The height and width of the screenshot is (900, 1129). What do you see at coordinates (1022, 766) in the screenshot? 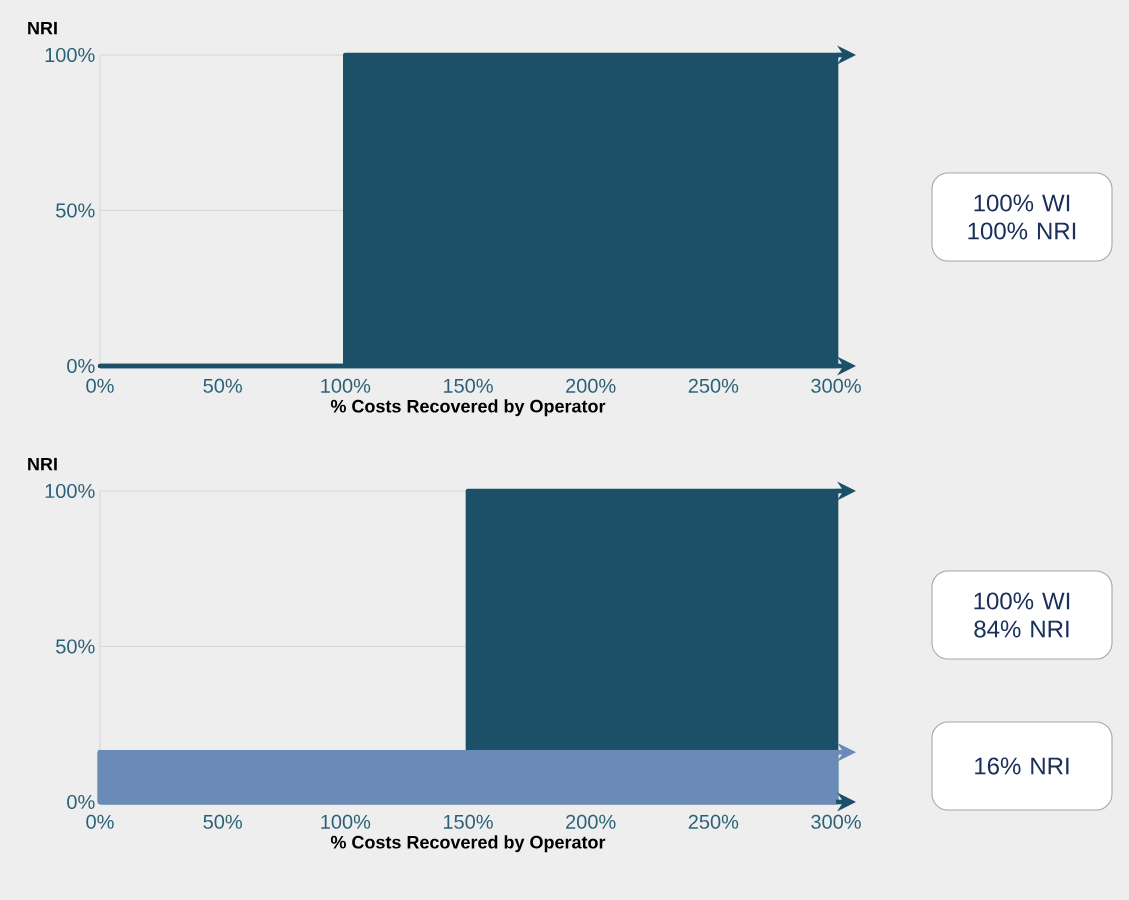
I see `text: 16% NRI` at bounding box center [1022, 766].